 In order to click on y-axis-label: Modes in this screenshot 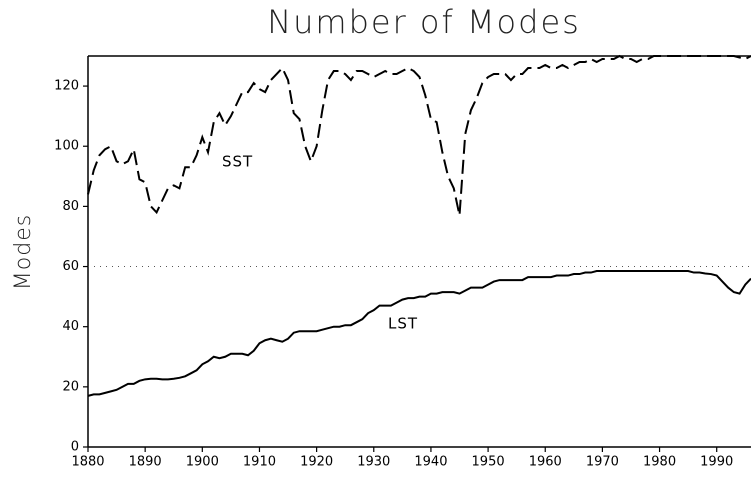, I will do `click(23, 252)`.